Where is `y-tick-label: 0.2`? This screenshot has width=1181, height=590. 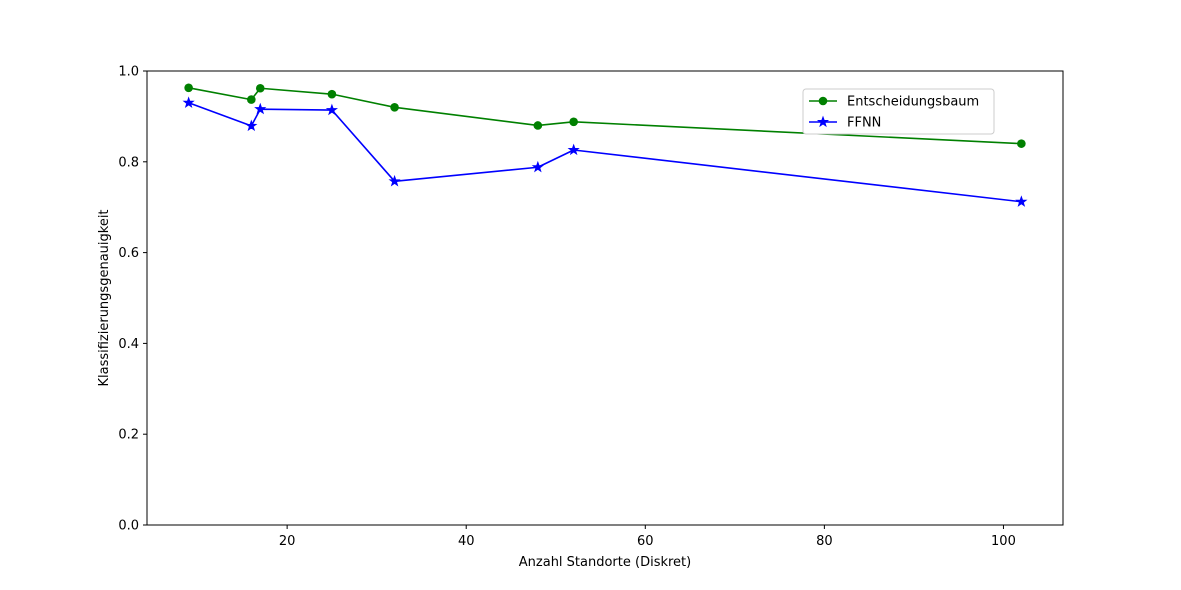 y-tick-label: 0.2 is located at coordinates (128, 435).